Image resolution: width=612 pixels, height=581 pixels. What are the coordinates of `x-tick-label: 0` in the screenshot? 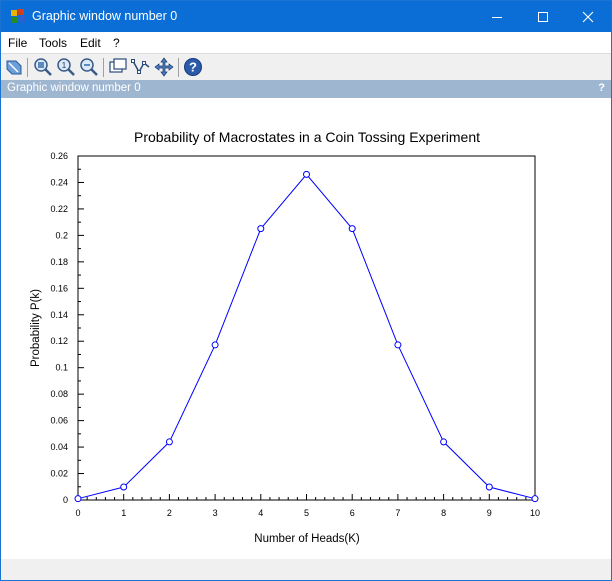 It's located at (77, 513).